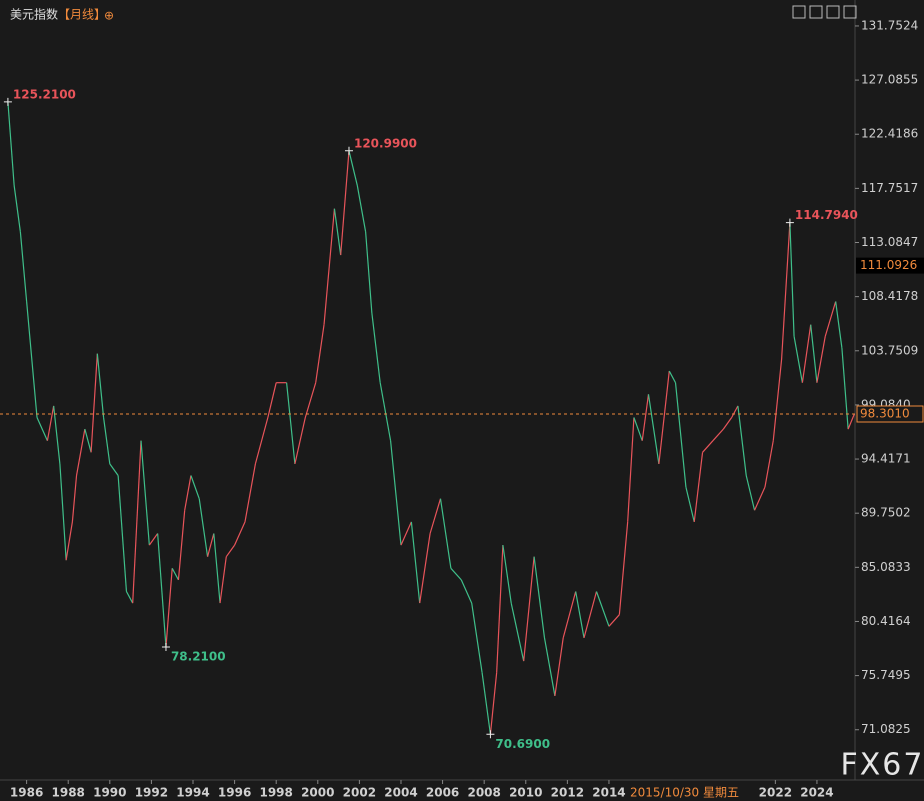 The height and width of the screenshot is (801, 924). I want to click on y-tick-label: 103.7509, so click(889, 350).